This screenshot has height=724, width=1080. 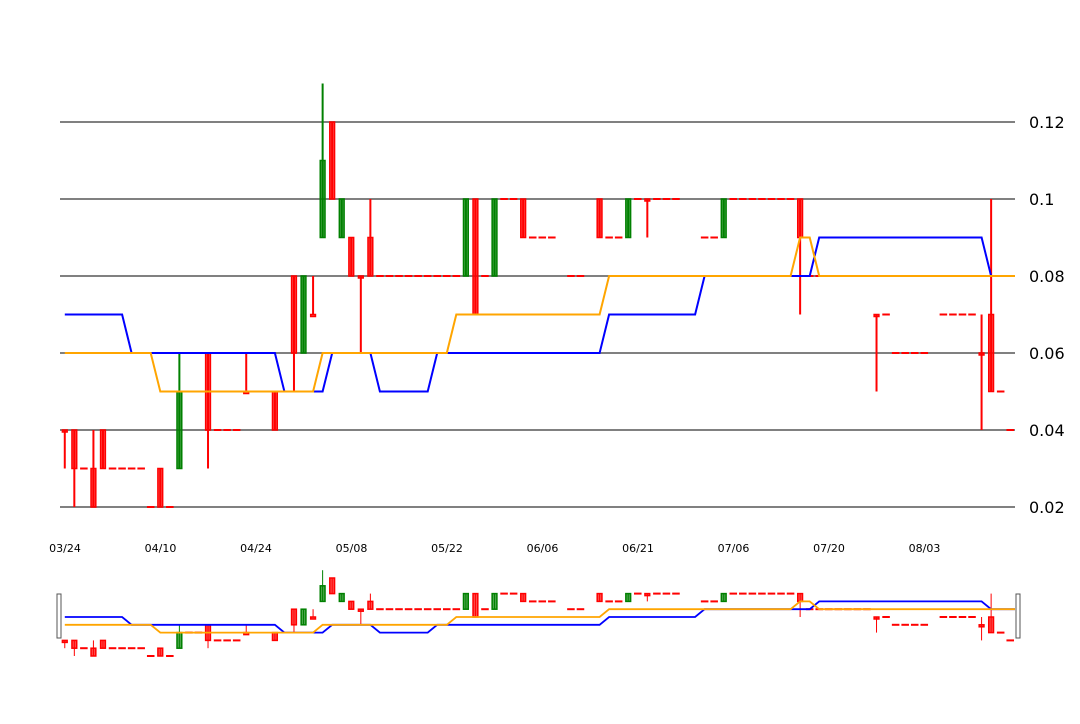 I want to click on x-tick-label: 06/21, so click(x=638, y=548).